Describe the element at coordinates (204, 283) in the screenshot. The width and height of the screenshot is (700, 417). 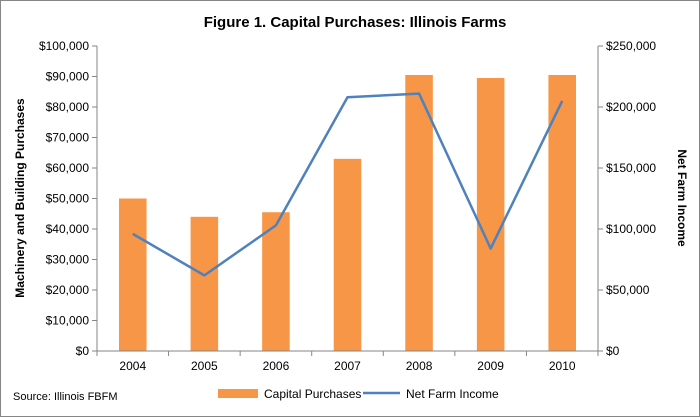
I see `bar-2005` at that location.